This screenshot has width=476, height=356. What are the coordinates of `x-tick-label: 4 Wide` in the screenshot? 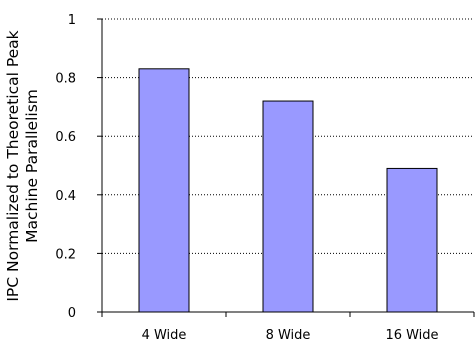 It's located at (164, 335).